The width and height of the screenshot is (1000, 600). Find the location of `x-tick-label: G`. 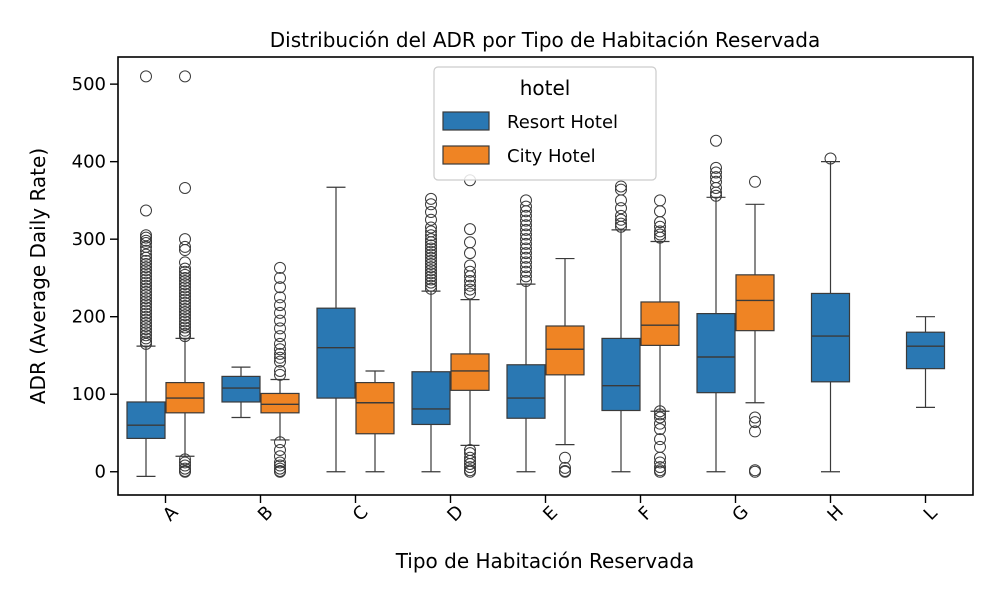

x-tick-label: G is located at coordinates (740, 513).